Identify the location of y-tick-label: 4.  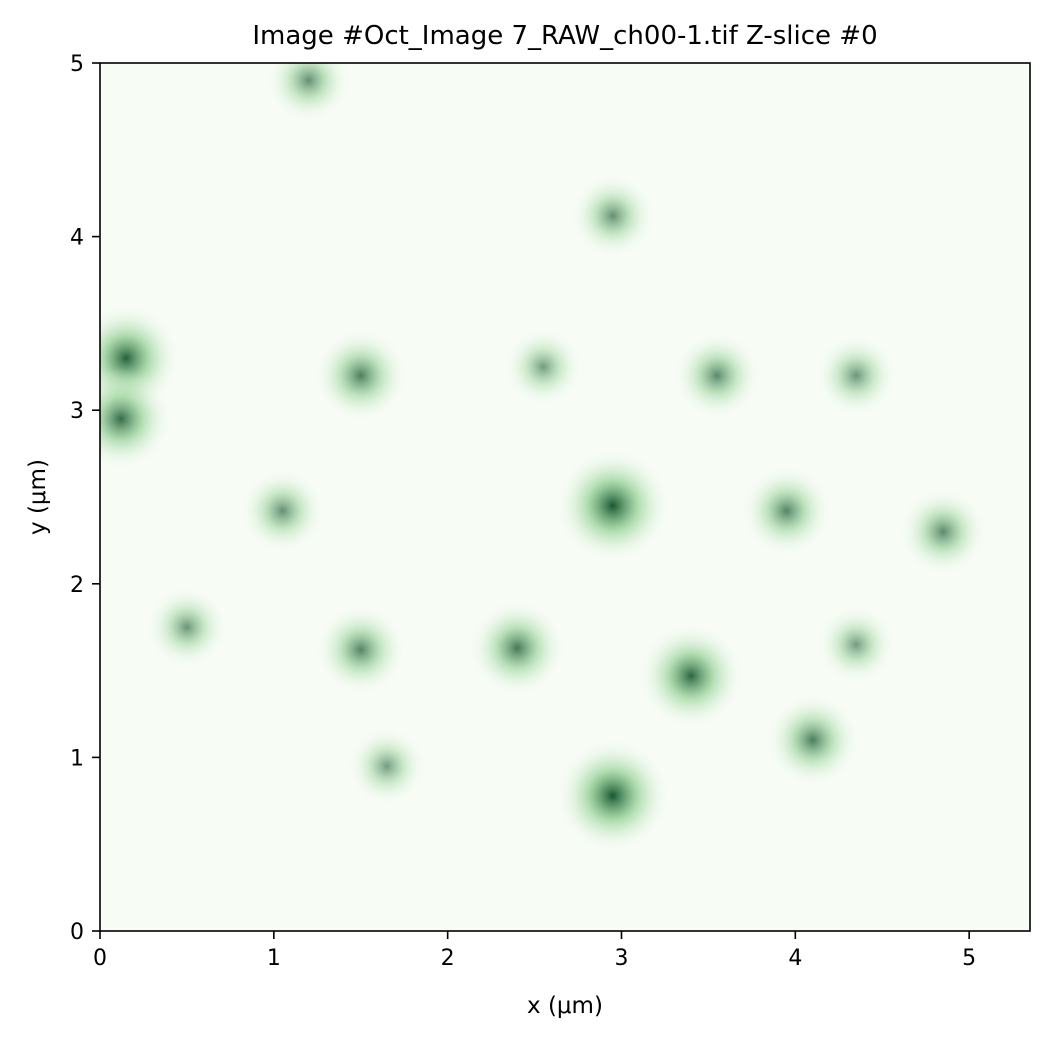
(77, 238).